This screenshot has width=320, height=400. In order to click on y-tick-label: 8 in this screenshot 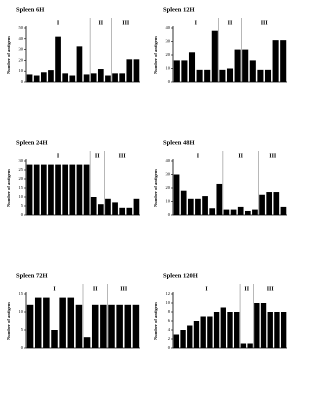, I will do `click(169, 311)`.